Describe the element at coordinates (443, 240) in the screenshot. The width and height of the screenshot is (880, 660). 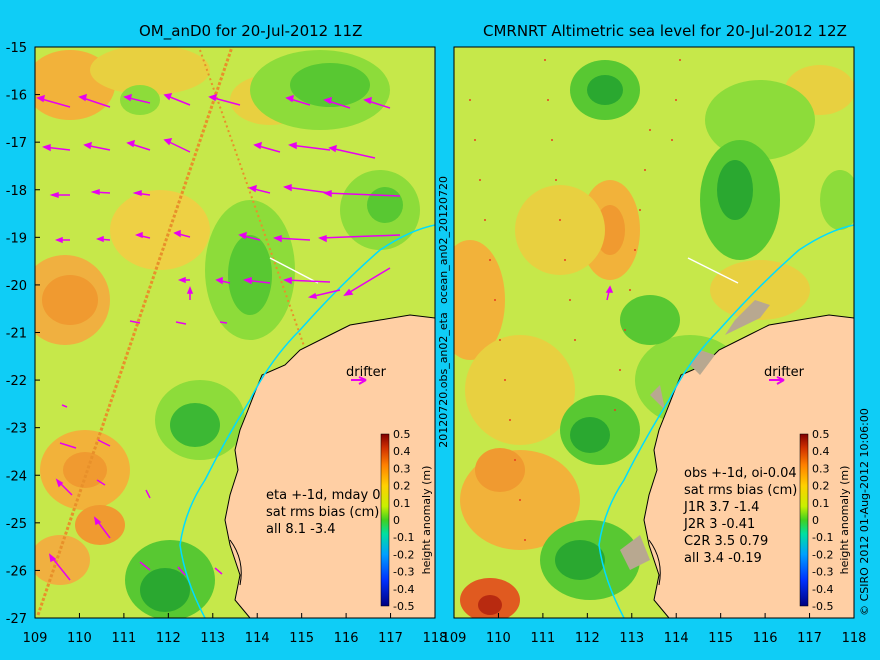
I see `side-label-top: ocean_an02_20120720` at that location.